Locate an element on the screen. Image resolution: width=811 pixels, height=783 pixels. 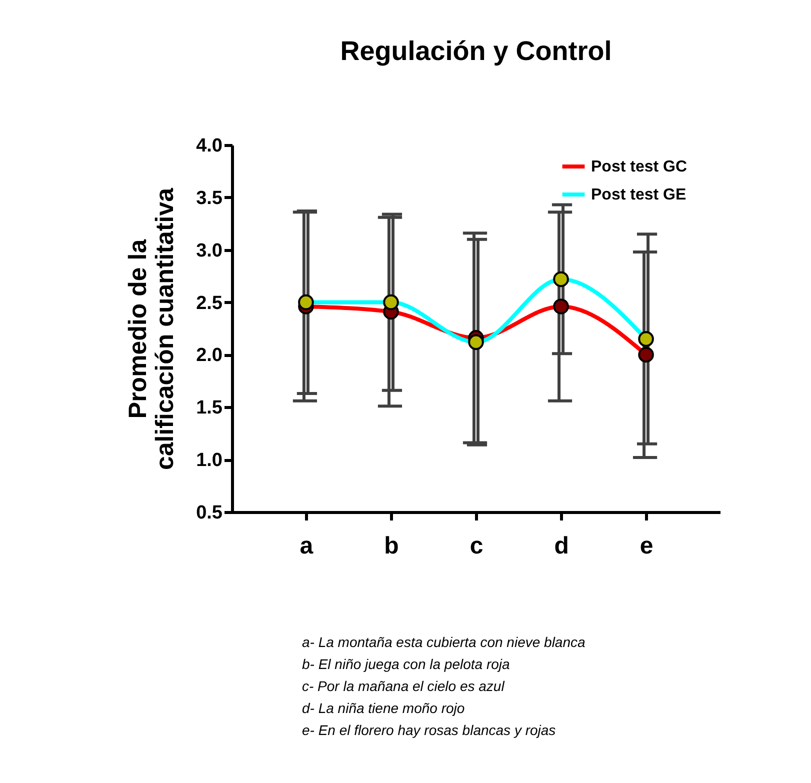
y-axis-title: Promedio de la calificación cuantitativa is located at coordinates (152, 328).